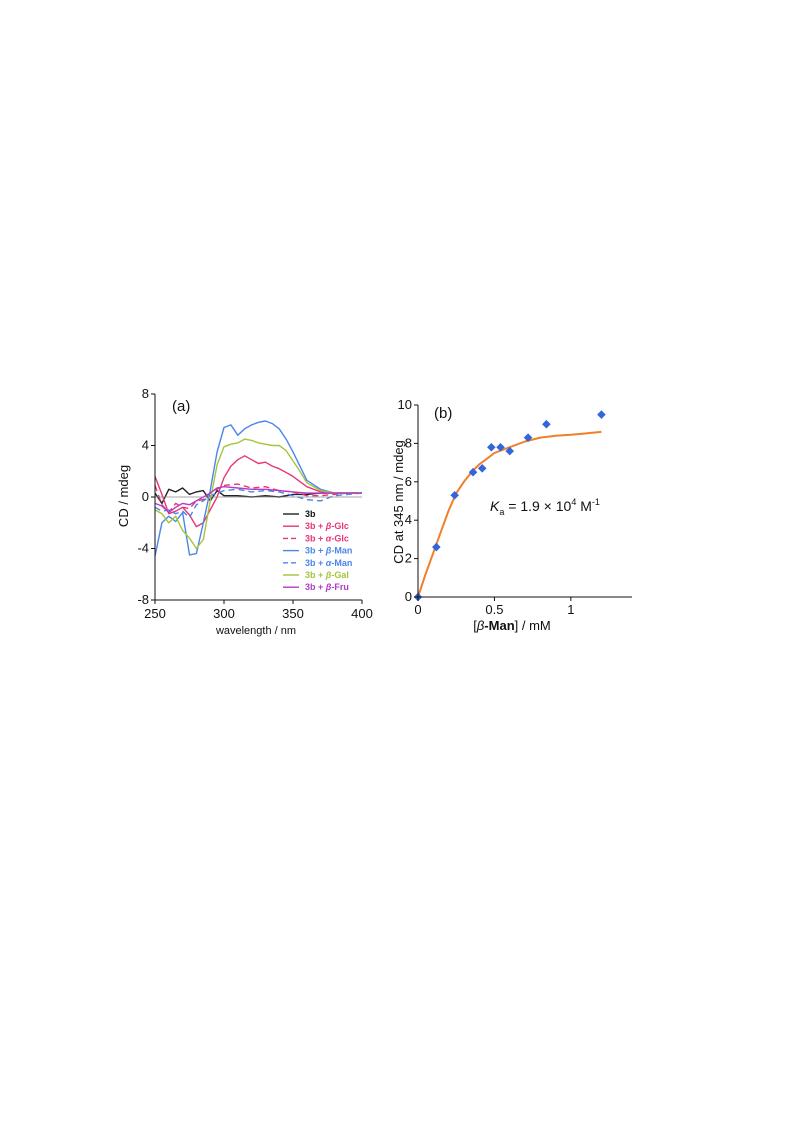 This screenshot has width=793, height=1121. I want to click on ka-unit-exponent: -1, so click(596, 502).